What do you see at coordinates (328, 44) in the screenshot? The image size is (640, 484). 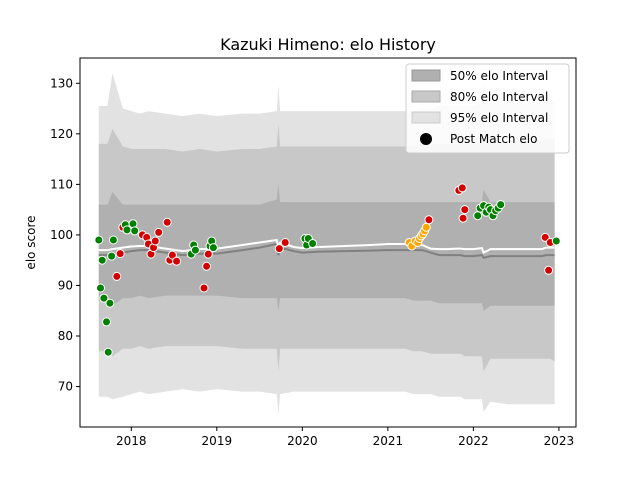 I see `chart-title: Kazuki Himeno: elo History` at bounding box center [328, 44].